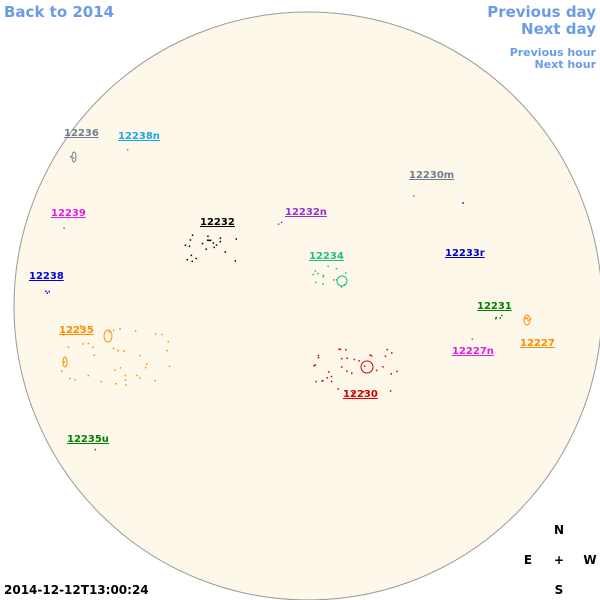  What do you see at coordinates (541, 12) in the screenshot?
I see `previous-day-link: Previous day` at bounding box center [541, 12].